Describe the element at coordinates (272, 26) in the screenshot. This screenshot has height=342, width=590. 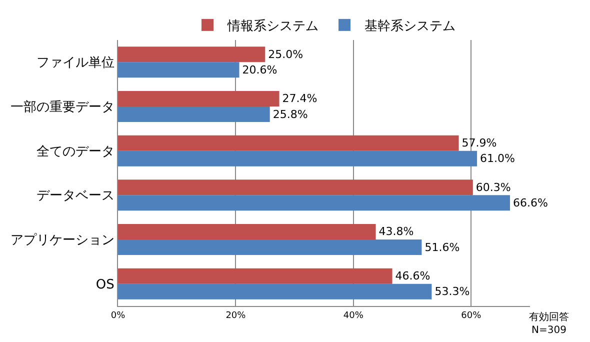
I see `legend-label: 情報系システム` at that location.